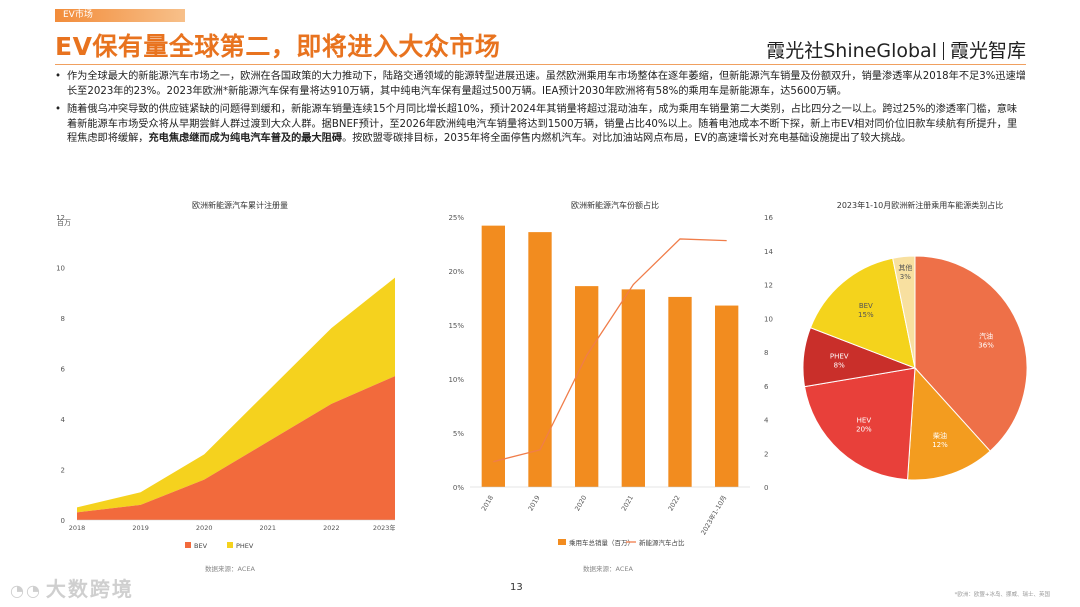 The height and width of the screenshot is (607, 1080). Describe the element at coordinates (240, 205) in the screenshot. I see `chart1-title: 欧洲新能源汽车累计注册量` at that location.